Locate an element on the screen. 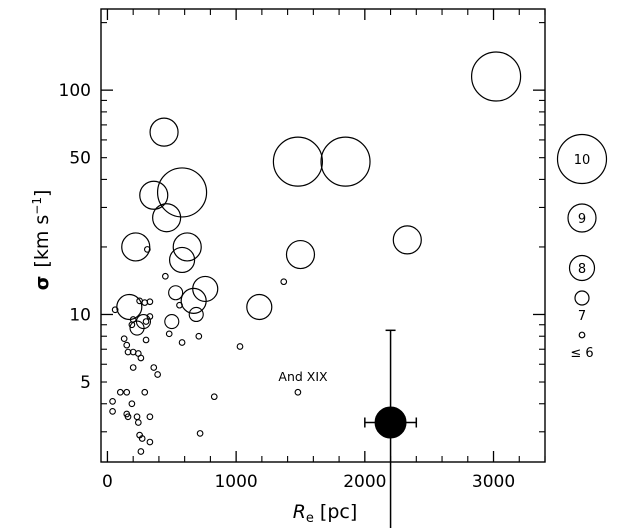  y-tick-label: 100 is located at coordinates (75, 91).